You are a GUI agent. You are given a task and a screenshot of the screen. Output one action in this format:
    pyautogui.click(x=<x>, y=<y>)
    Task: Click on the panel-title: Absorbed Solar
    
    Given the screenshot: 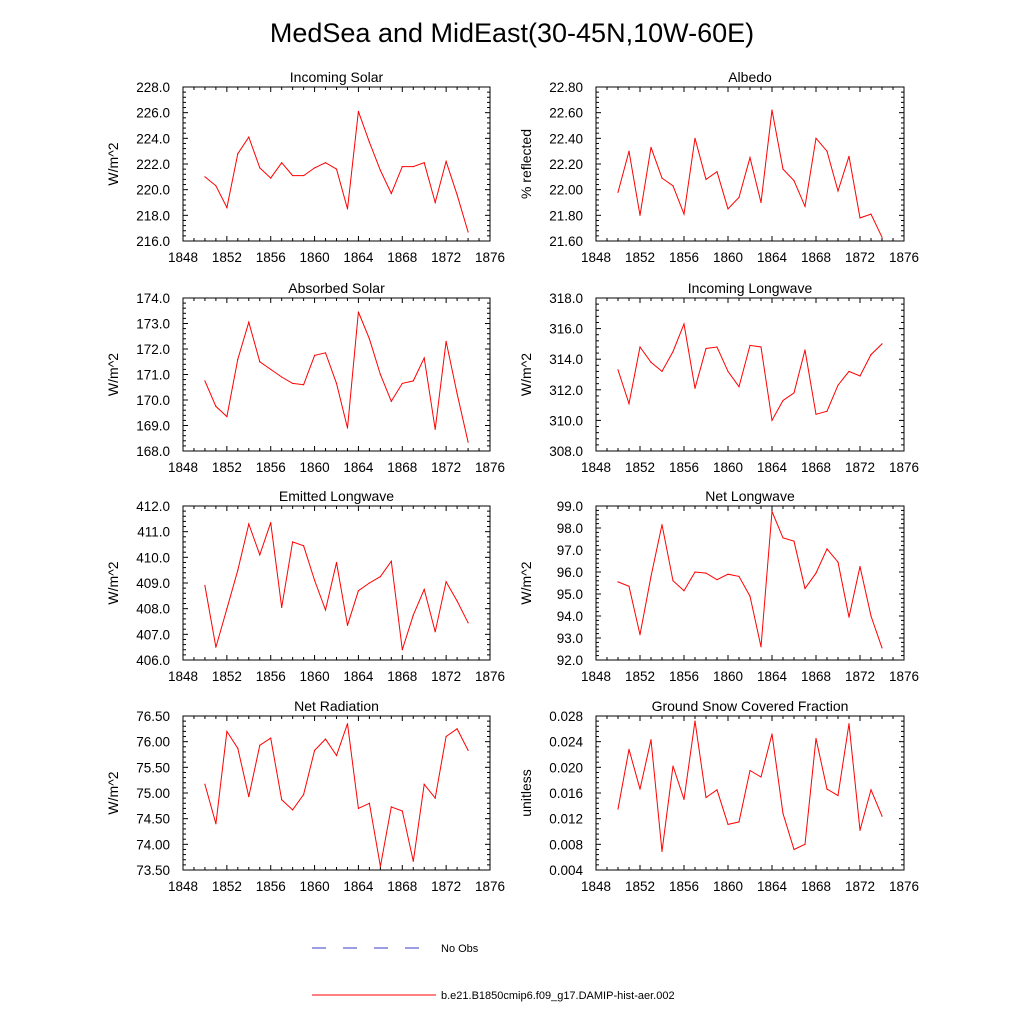 What is the action you would take?
    pyautogui.click(x=336, y=288)
    